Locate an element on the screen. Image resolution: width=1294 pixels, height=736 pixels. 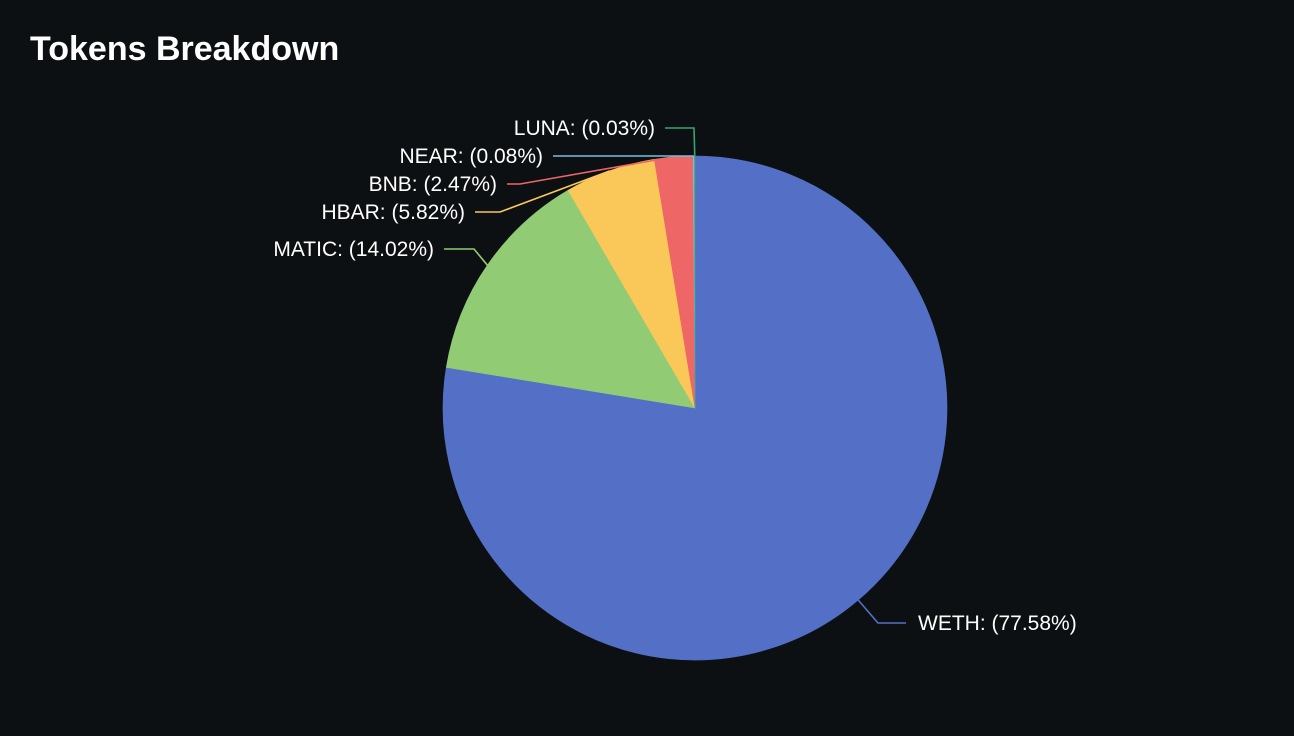
leader-line-bnb is located at coordinates (590, 170).